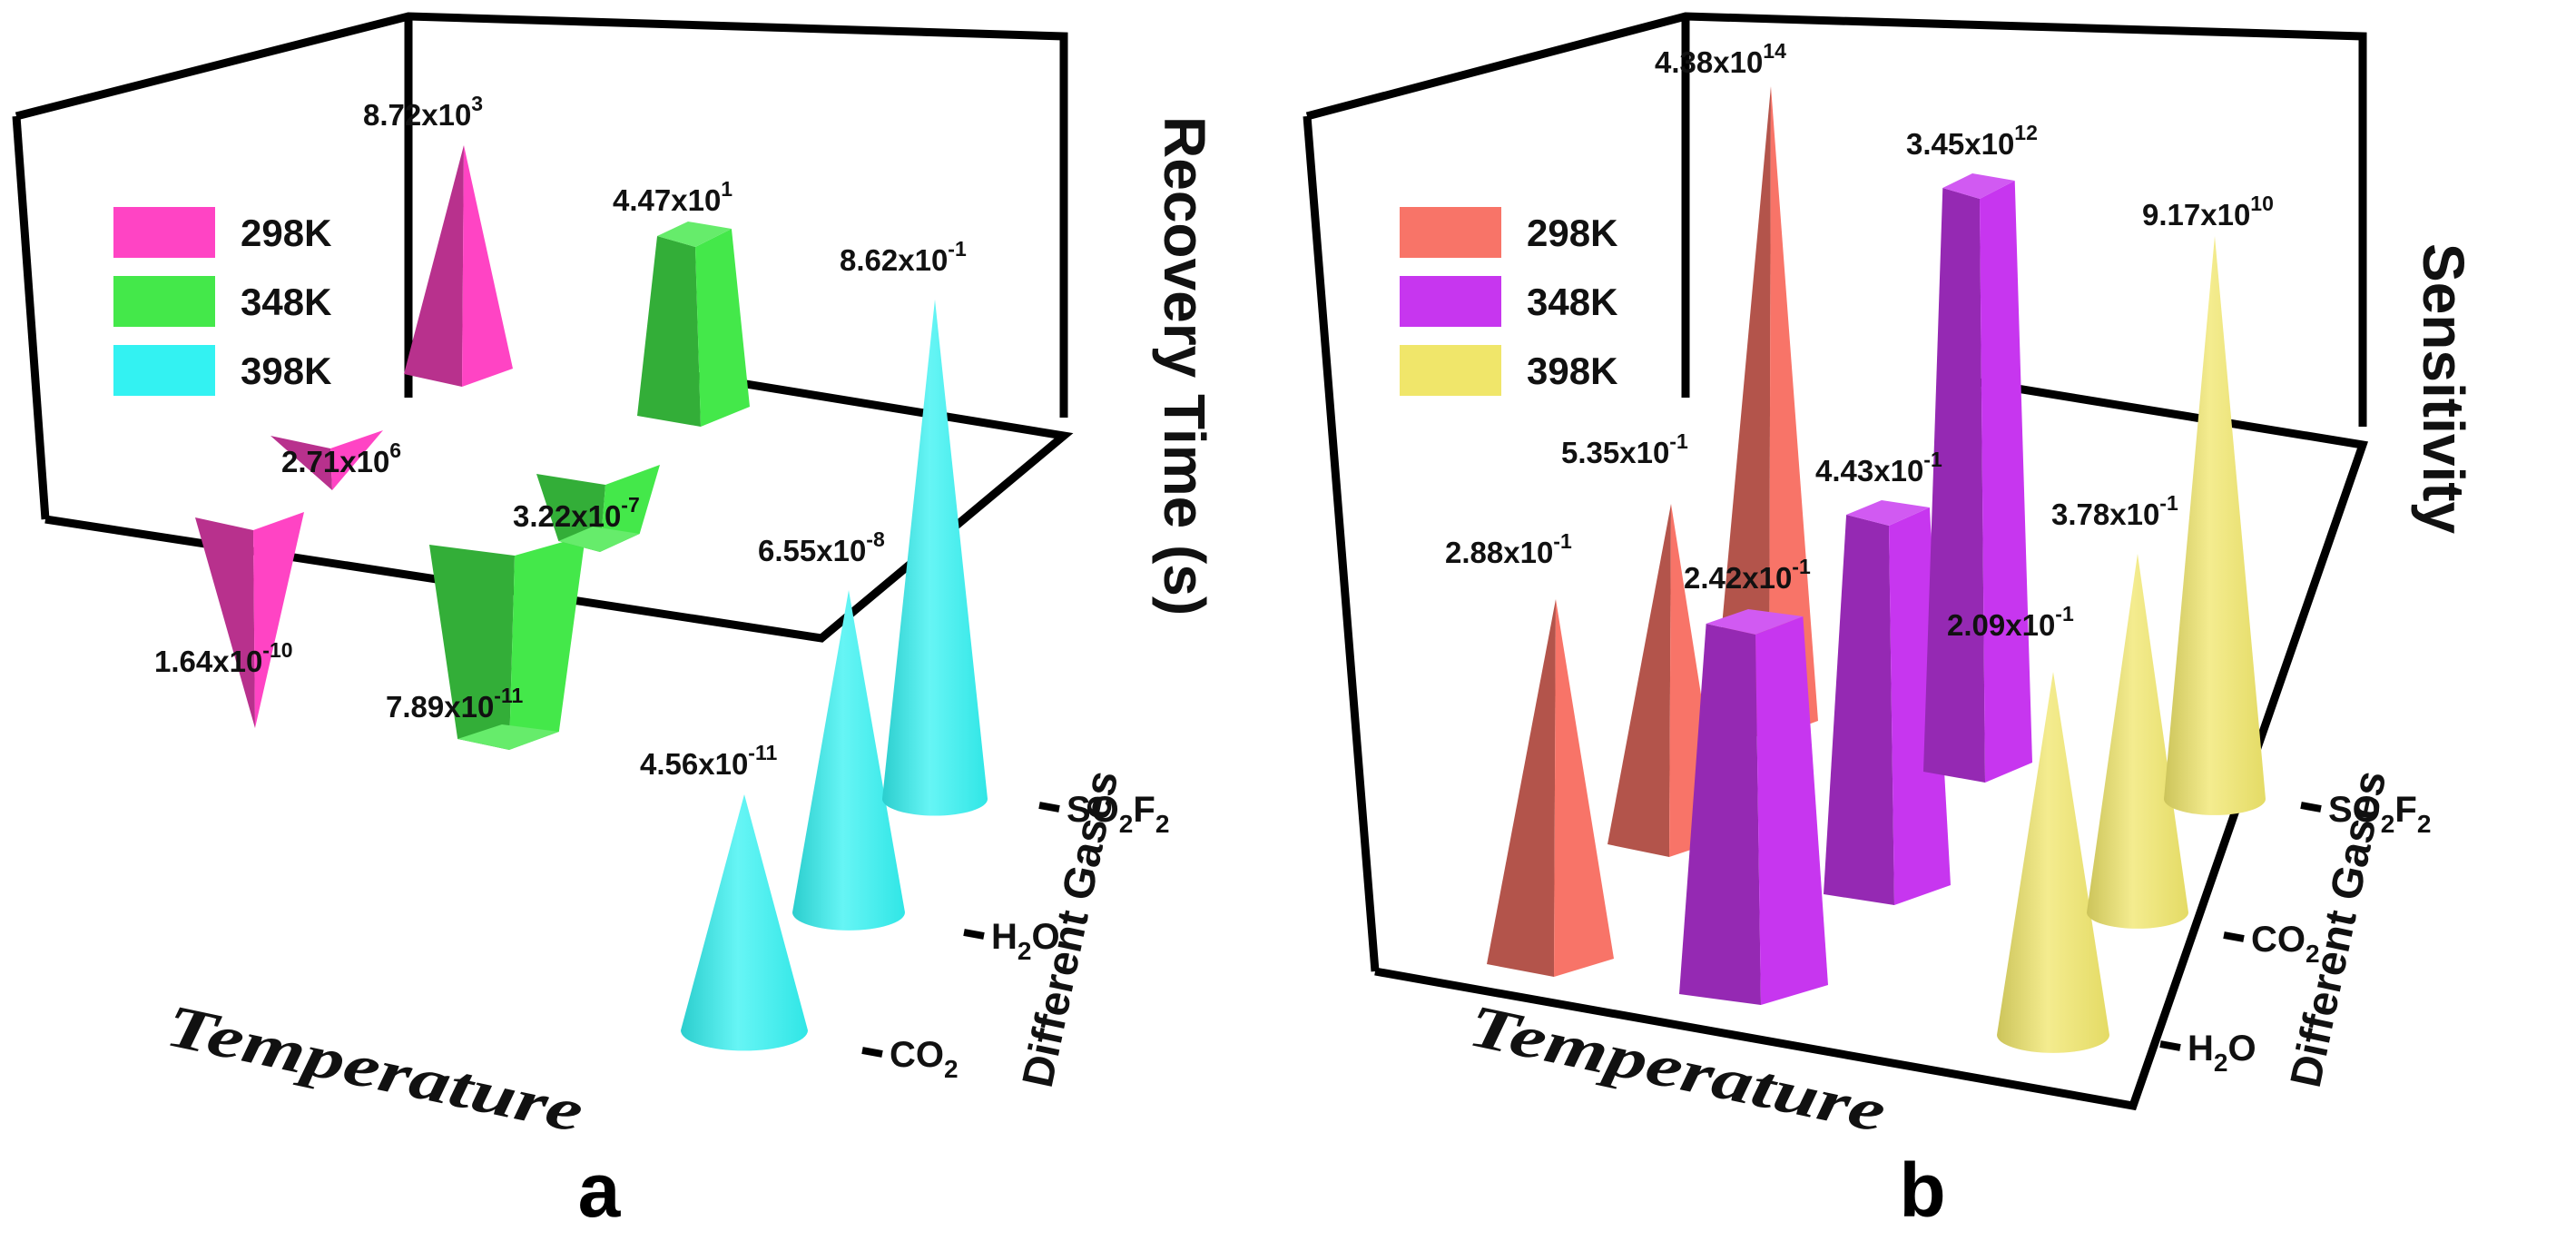 Image resolution: width=2576 pixels, height=1241 pixels. What do you see at coordinates (2313, 954) in the screenshot?
I see `gas-tick-label-1-subscript: 2` at bounding box center [2313, 954].